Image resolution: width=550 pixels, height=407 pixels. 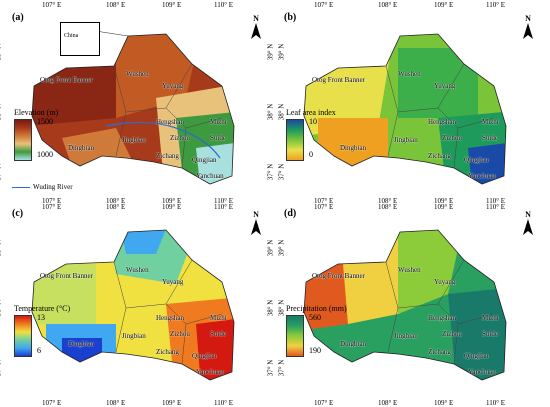 What do you see at coordinates (290, 213) in the screenshot?
I see `panel-label: (d)` at bounding box center [290, 213].